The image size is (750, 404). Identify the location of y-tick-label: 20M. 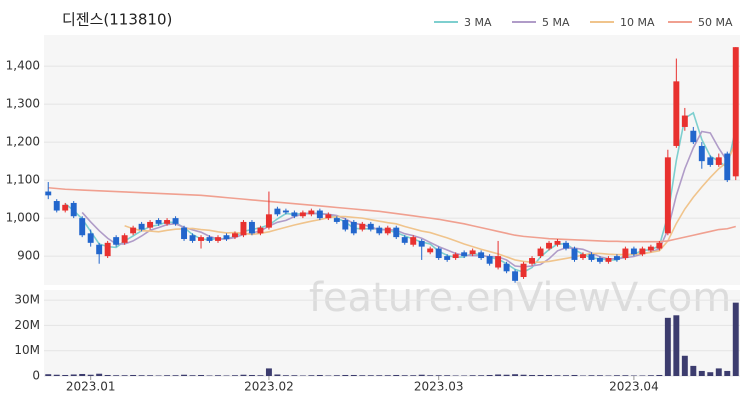
(27, 325).